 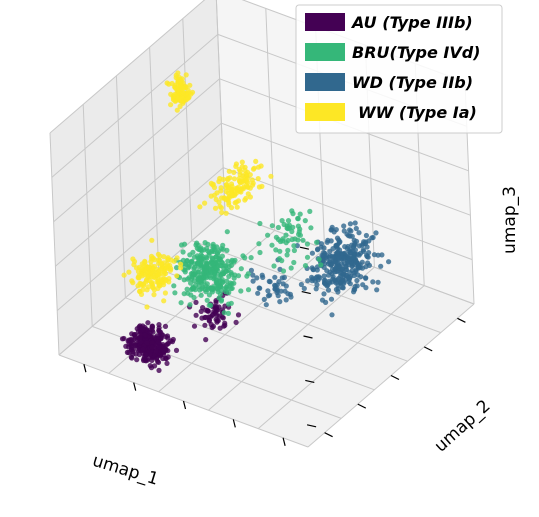 What do you see at coordinates (362, 406) in the screenshot?
I see `y-tick` at bounding box center [362, 406].